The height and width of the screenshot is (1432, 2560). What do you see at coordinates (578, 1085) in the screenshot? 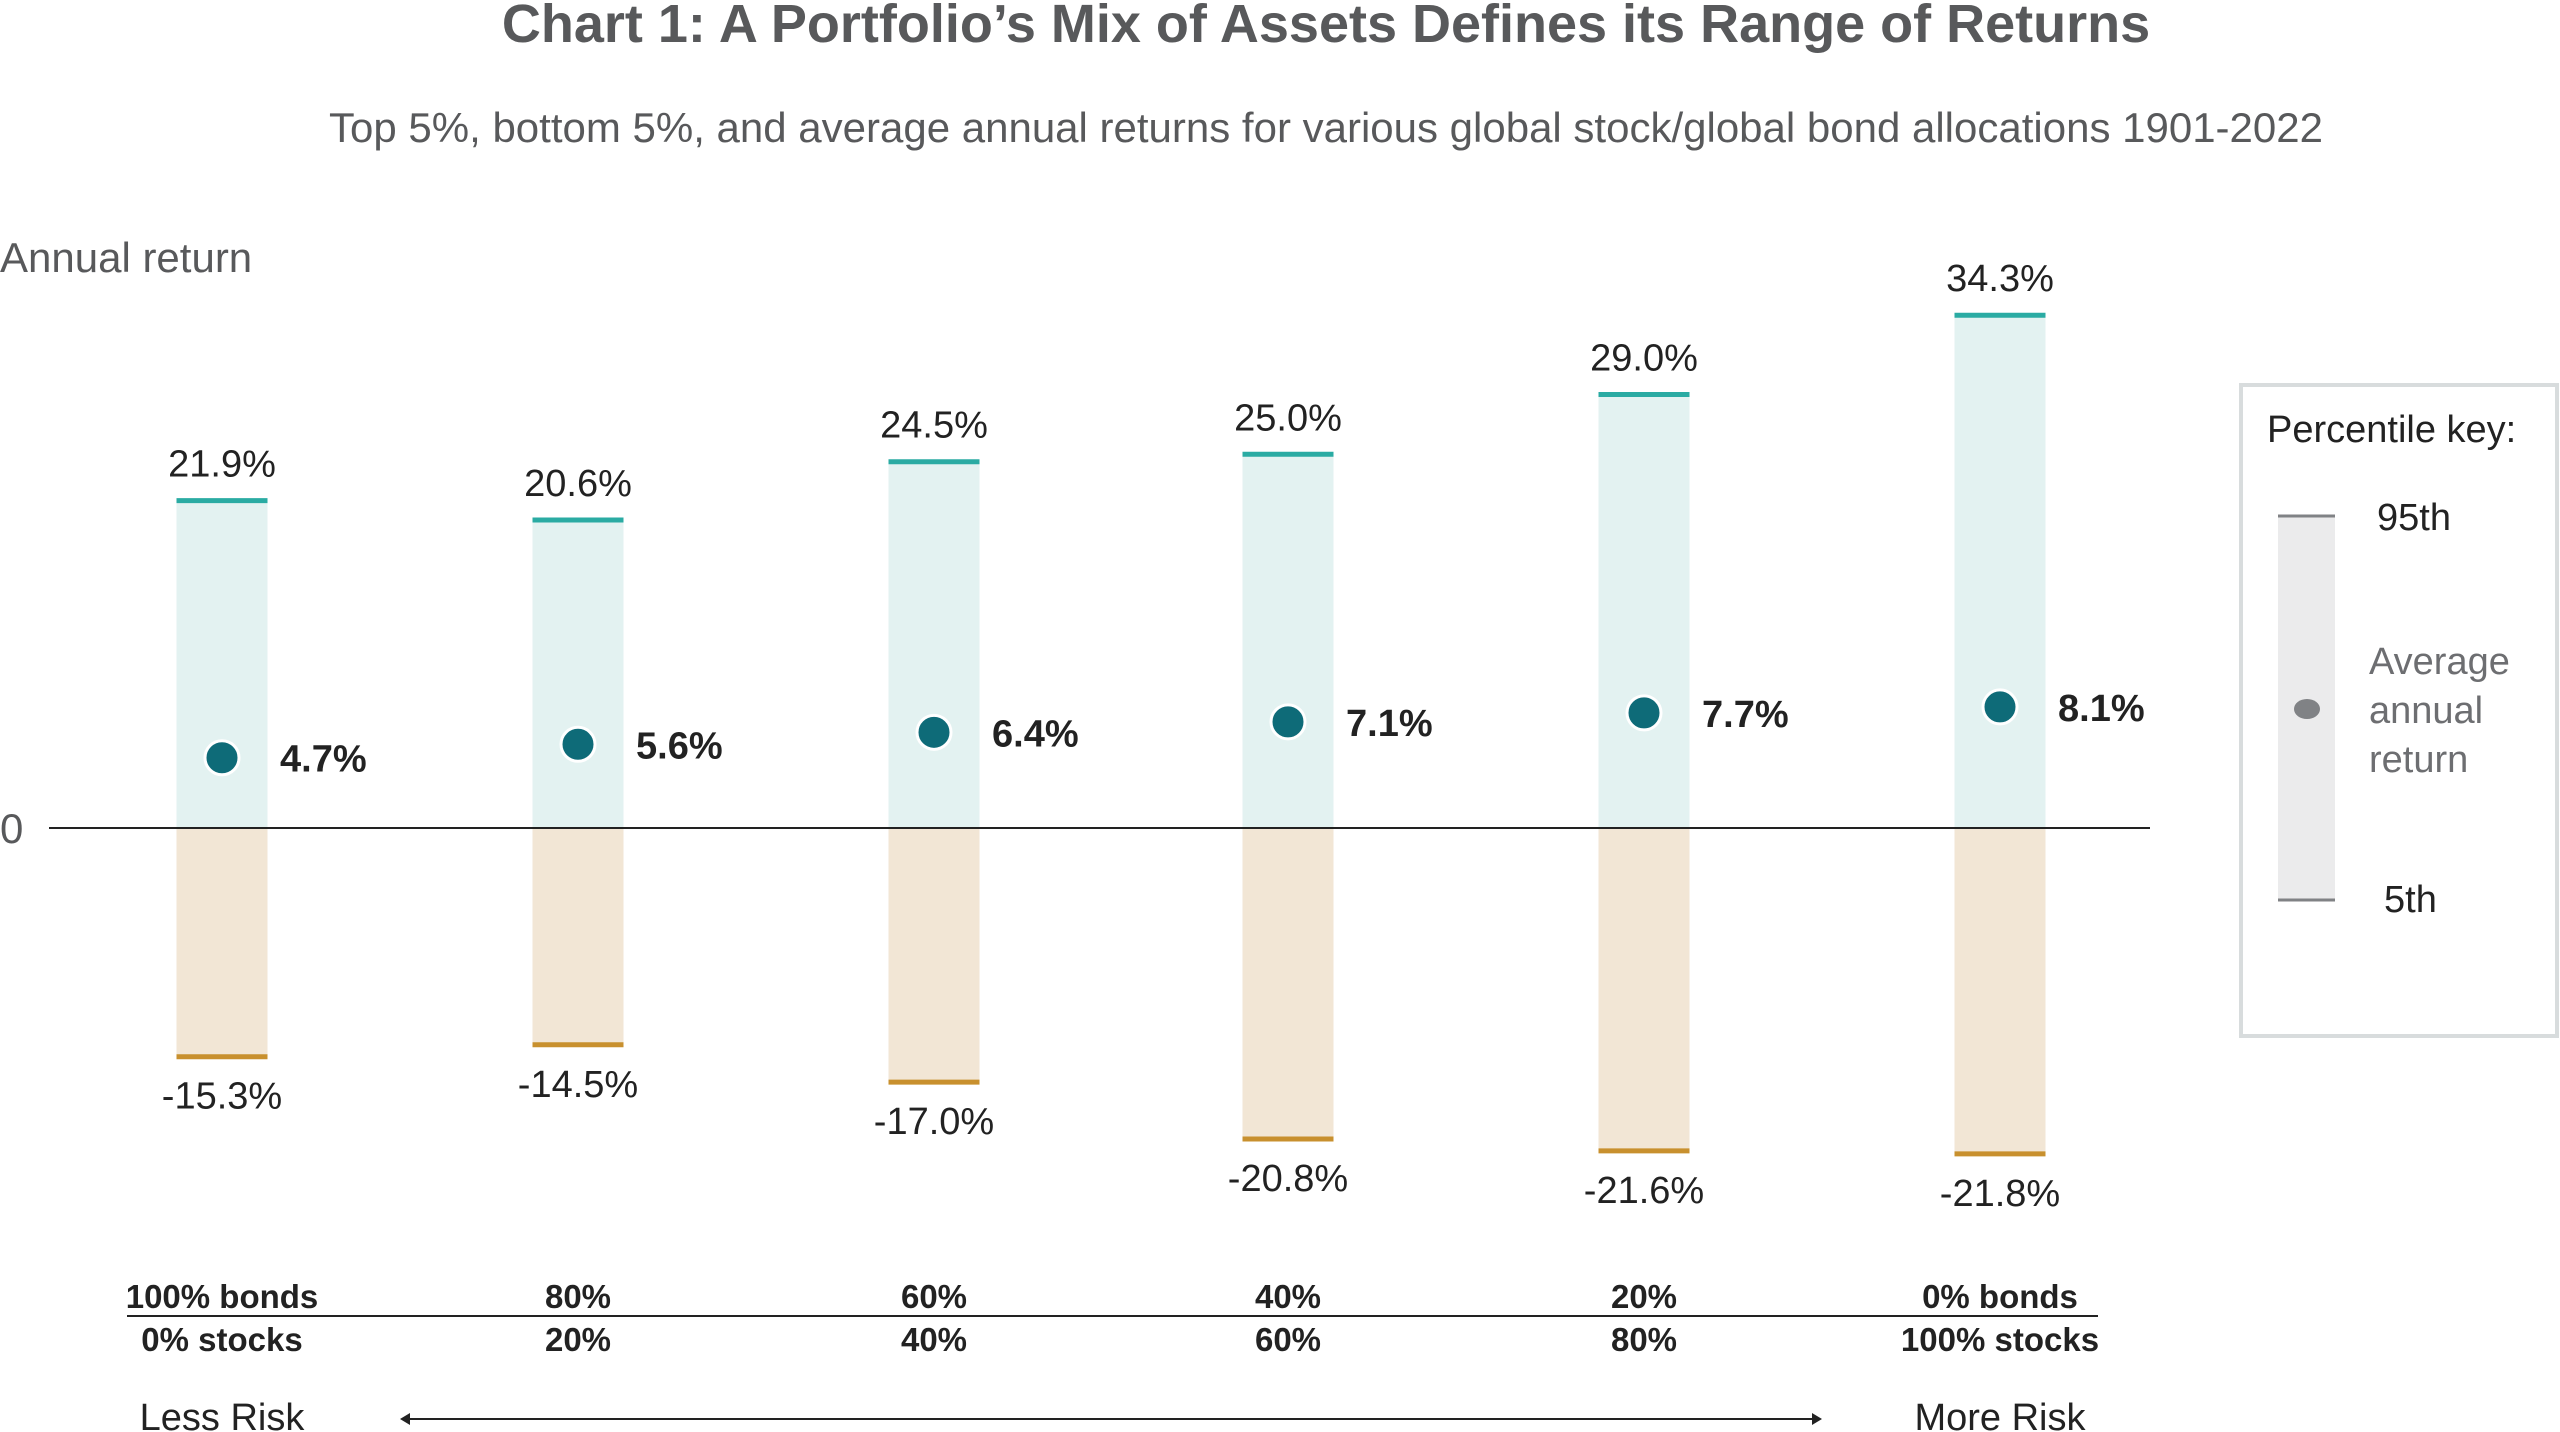
I see `bottom-value-label: -14.5%` at bounding box center [578, 1085].